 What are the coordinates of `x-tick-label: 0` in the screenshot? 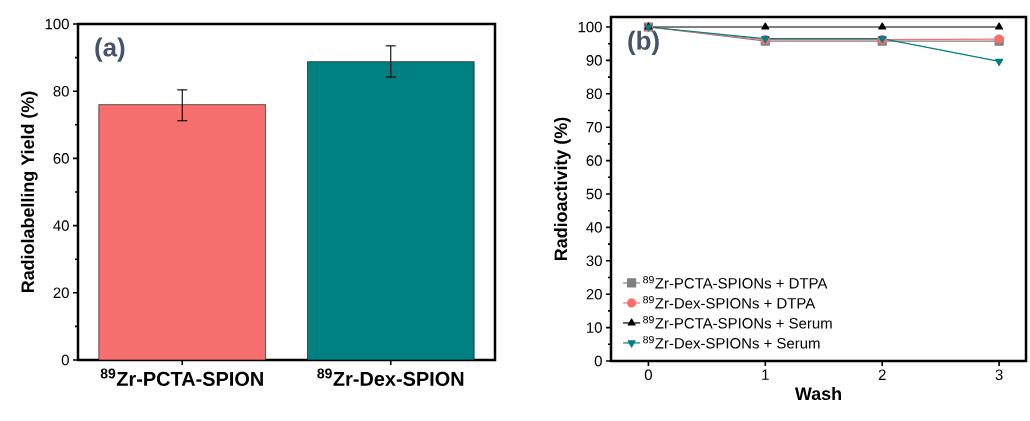 It's located at (648, 375).